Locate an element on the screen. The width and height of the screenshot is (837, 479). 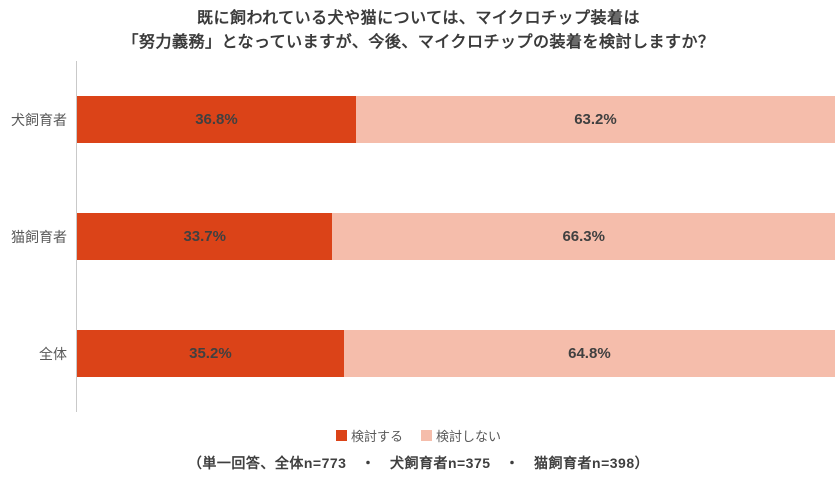
bar-segment-consider: 33.7% is located at coordinates (205, 236).